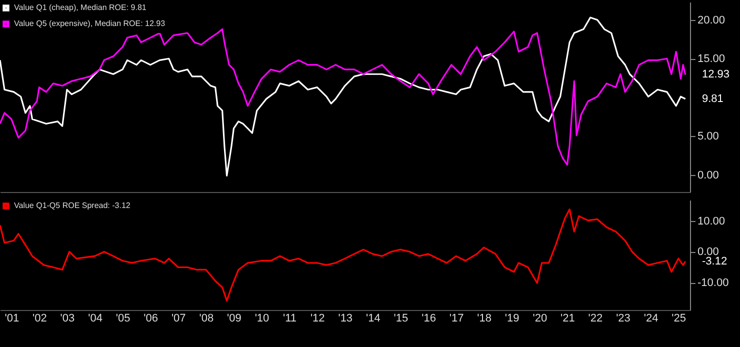 The image size is (740, 347). What do you see at coordinates (713, 98) in the screenshot?
I see `text: 9.81` at bounding box center [713, 98].